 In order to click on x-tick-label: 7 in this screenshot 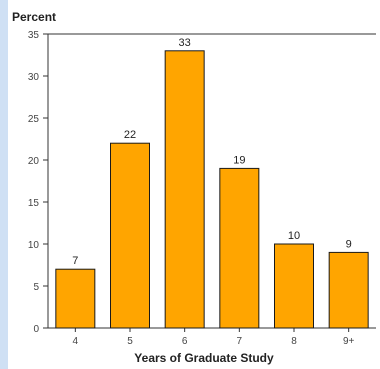, I will do `click(240, 341)`.